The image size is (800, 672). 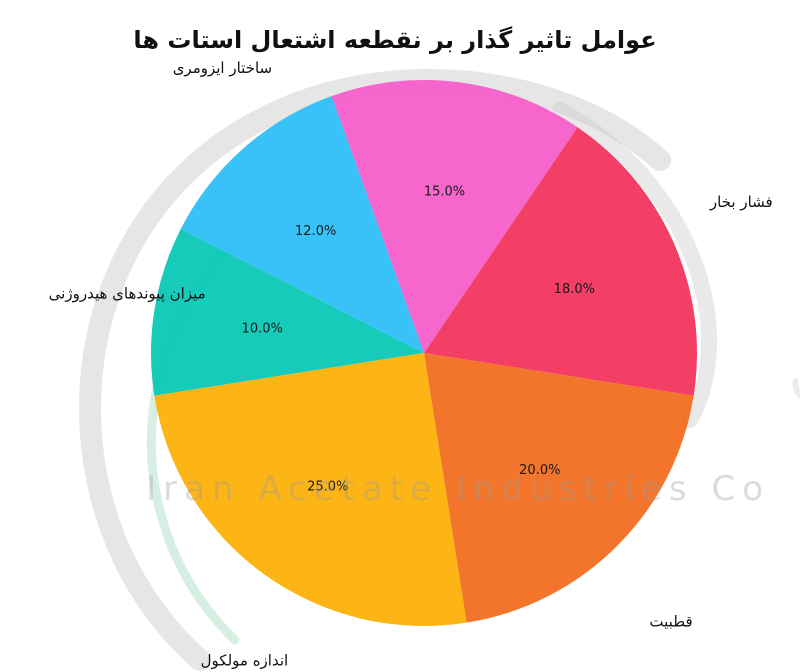 What do you see at coordinates (670, 622) in the screenshot?
I see `category-label-6: قطبیت` at bounding box center [670, 622].